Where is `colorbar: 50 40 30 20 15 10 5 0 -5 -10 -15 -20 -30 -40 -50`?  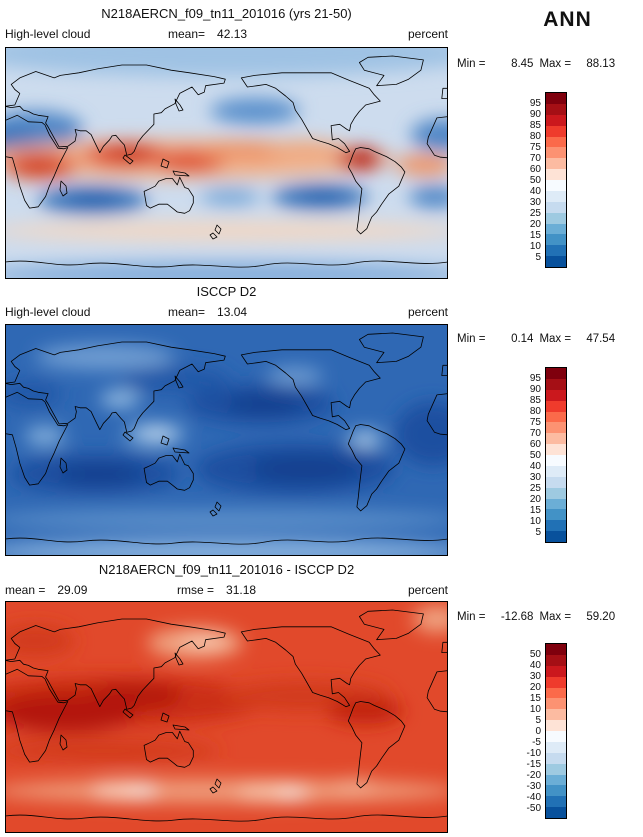 colorbar: 50 40 30 20 15 10 5 0 -5 -10 -15 -20 -30 -40 -50 is located at coordinates (542, 731).